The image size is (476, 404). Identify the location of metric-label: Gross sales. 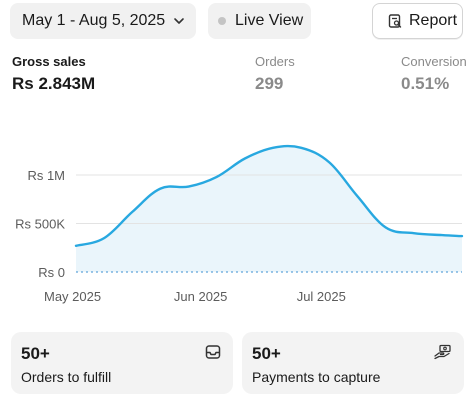
(49, 61).